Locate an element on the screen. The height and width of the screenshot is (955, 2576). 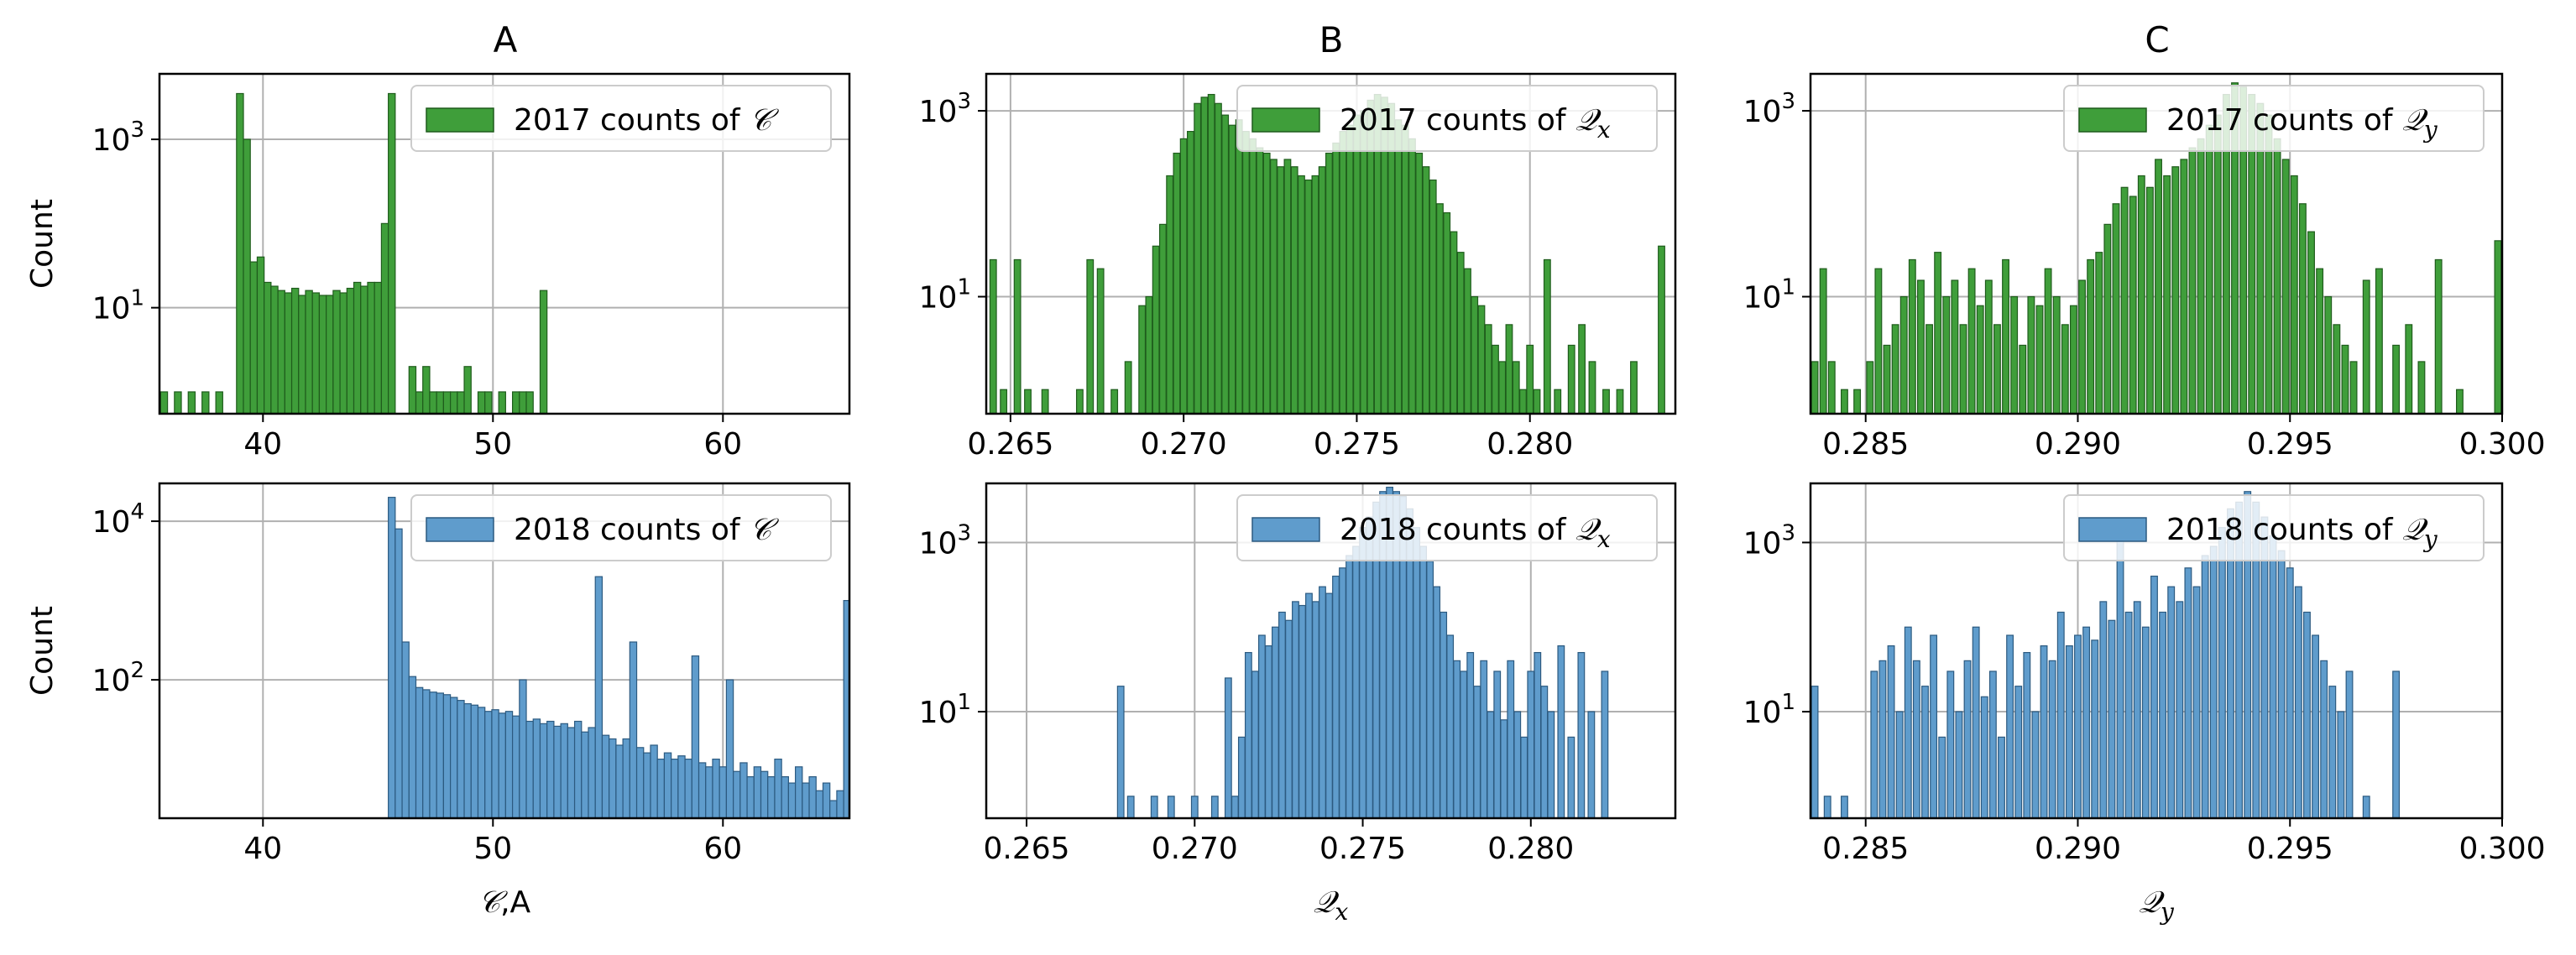
legend-b-2: 2018 counts of 𝒬x is located at coordinates (1447, 527).